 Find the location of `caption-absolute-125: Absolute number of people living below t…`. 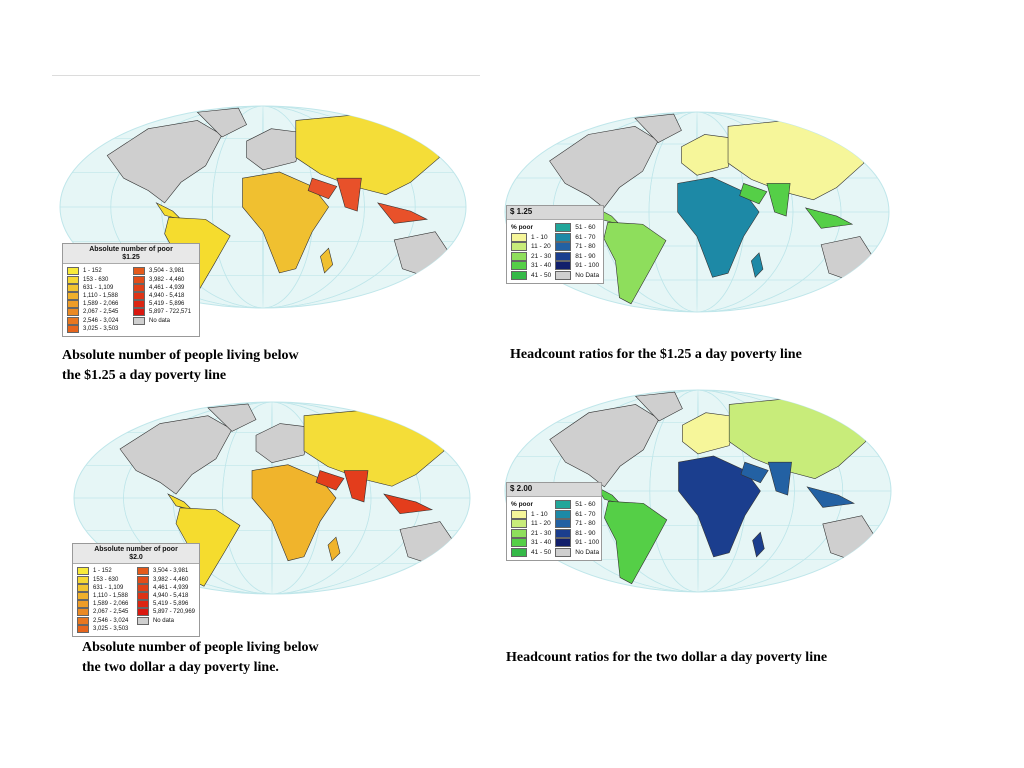

caption-absolute-125: Absolute number of people living below t… is located at coordinates (180, 365).